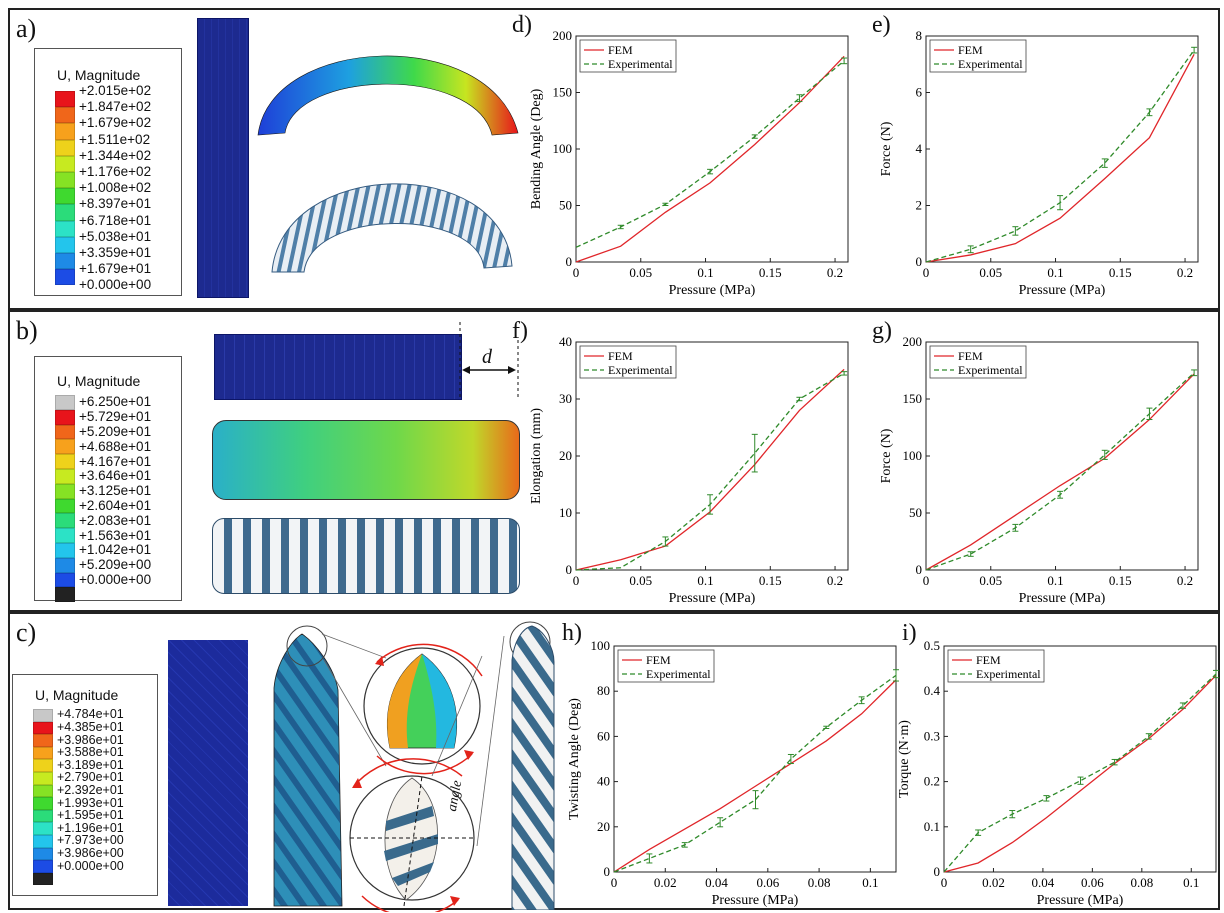  What do you see at coordinates (90, 714) in the screenshot?
I see `legend-value: +4.784e+01` at bounding box center [90, 714].